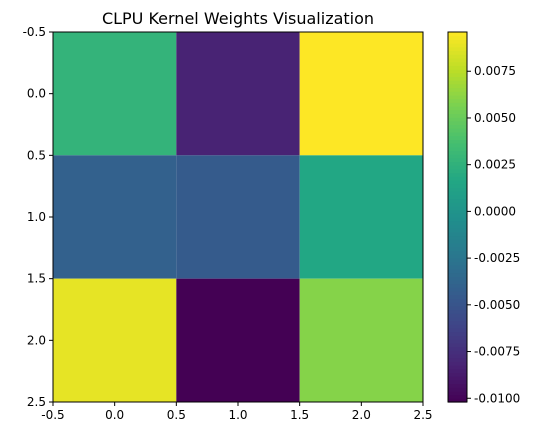 This screenshot has height=439, width=545. What do you see at coordinates (237, 415) in the screenshot?
I see `x-tick-label: 1.0` at bounding box center [237, 415].